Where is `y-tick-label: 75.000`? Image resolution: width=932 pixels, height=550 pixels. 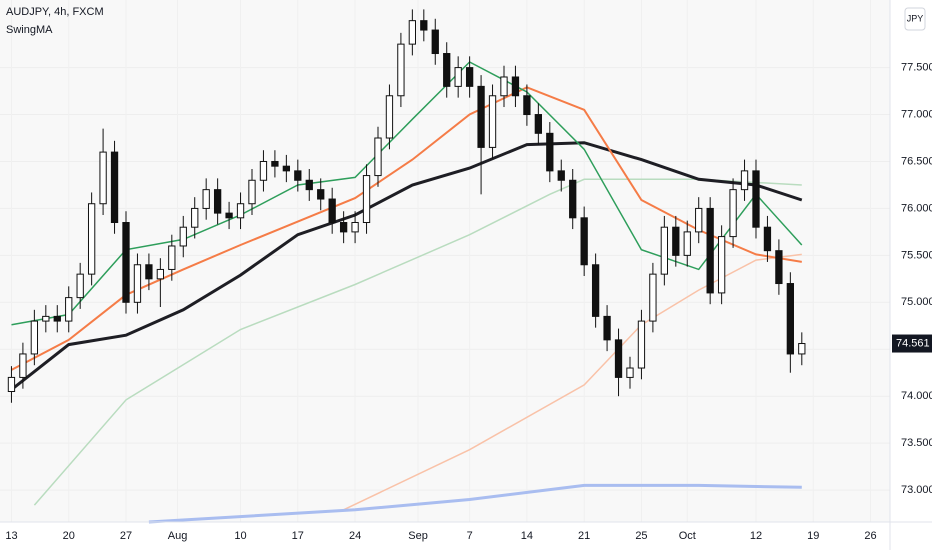
y-tick-label: 75.000 is located at coordinates (916, 302).